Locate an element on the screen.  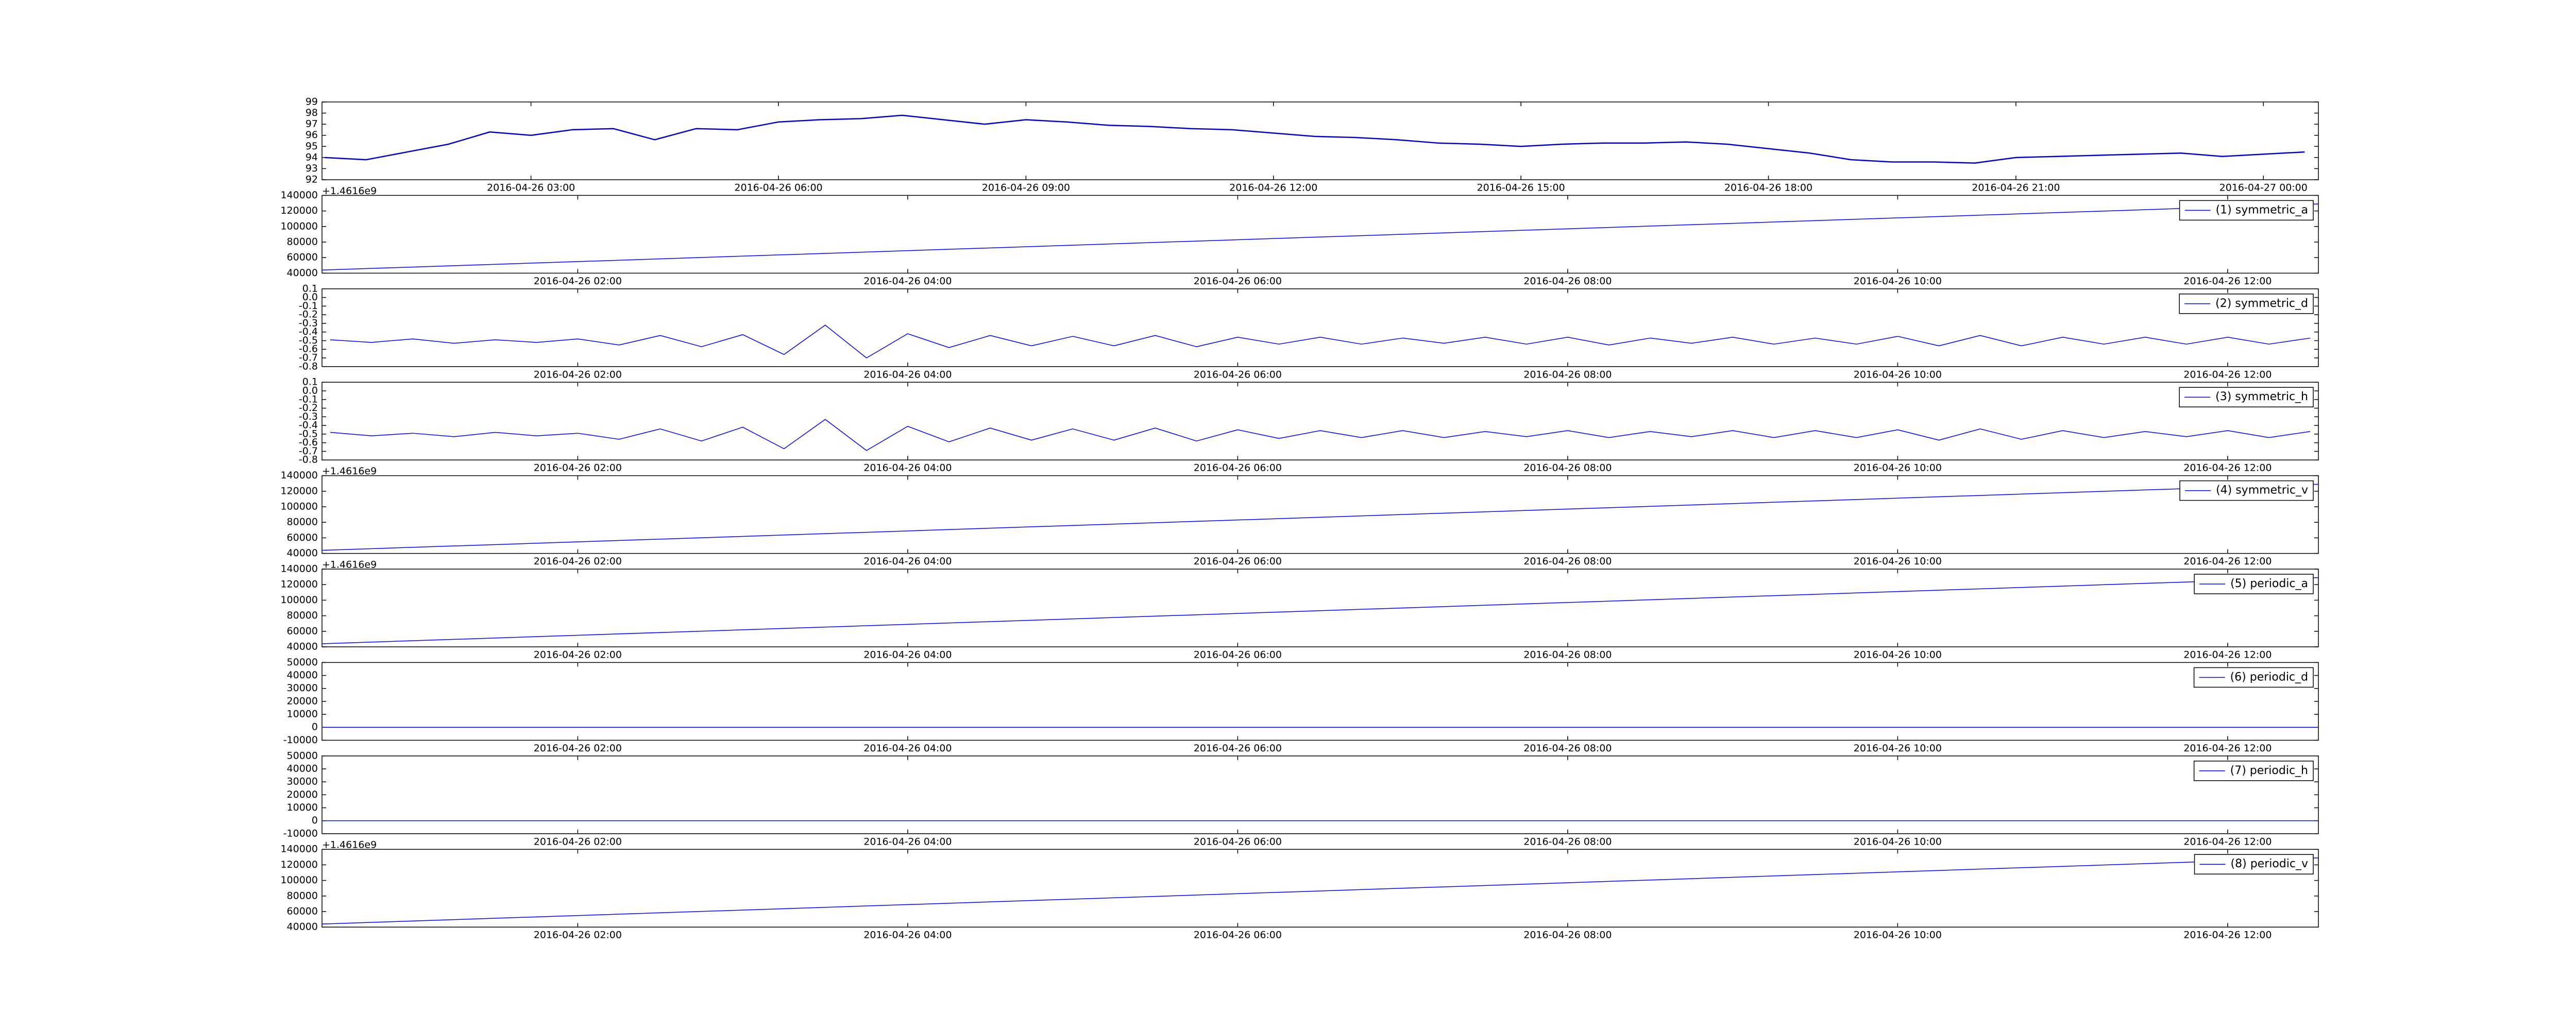
x-tick-label: 2016-04-26 09:00 is located at coordinates (1026, 188).